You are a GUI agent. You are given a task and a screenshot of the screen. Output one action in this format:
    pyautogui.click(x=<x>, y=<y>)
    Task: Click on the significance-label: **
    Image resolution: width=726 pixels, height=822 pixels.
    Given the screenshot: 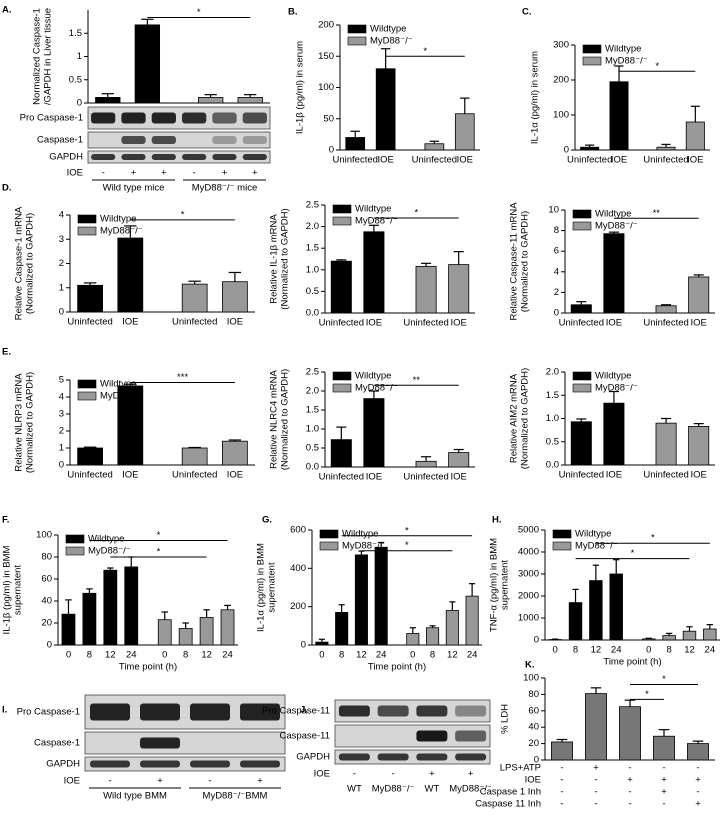 What is the action you would take?
    pyautogui.click(x=417, y=380)
    